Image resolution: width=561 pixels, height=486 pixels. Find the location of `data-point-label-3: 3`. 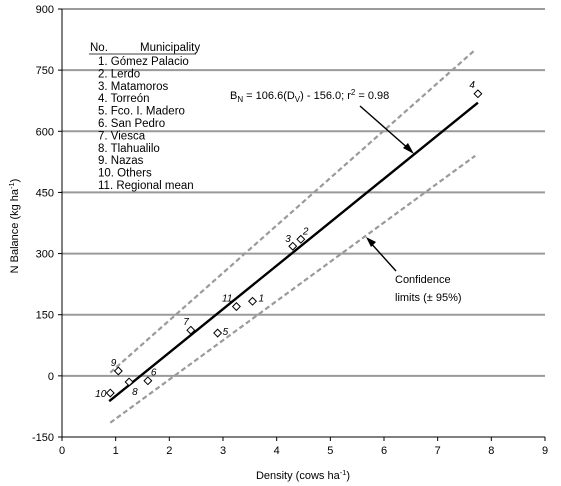

data-point-label-3: 3 is located at coordinates (288, 239).